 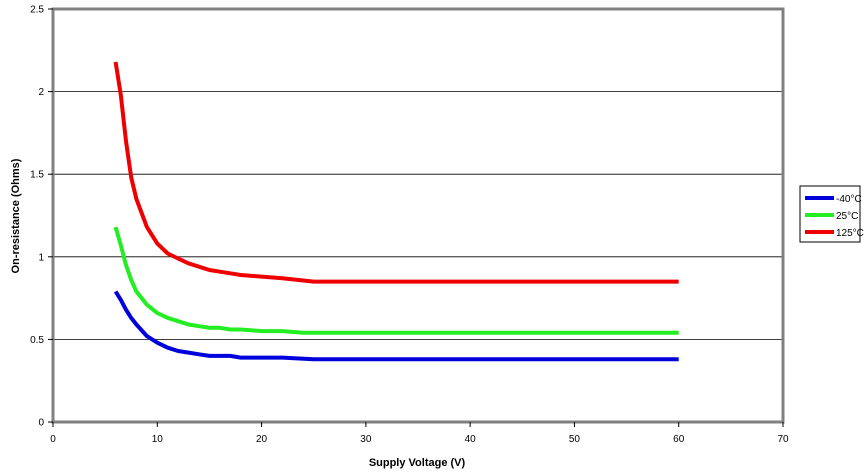 What do you see at coordinates (41, 423) in the screenshot?
I see `y-tick-label: 0` at bounding box center [41, 423].